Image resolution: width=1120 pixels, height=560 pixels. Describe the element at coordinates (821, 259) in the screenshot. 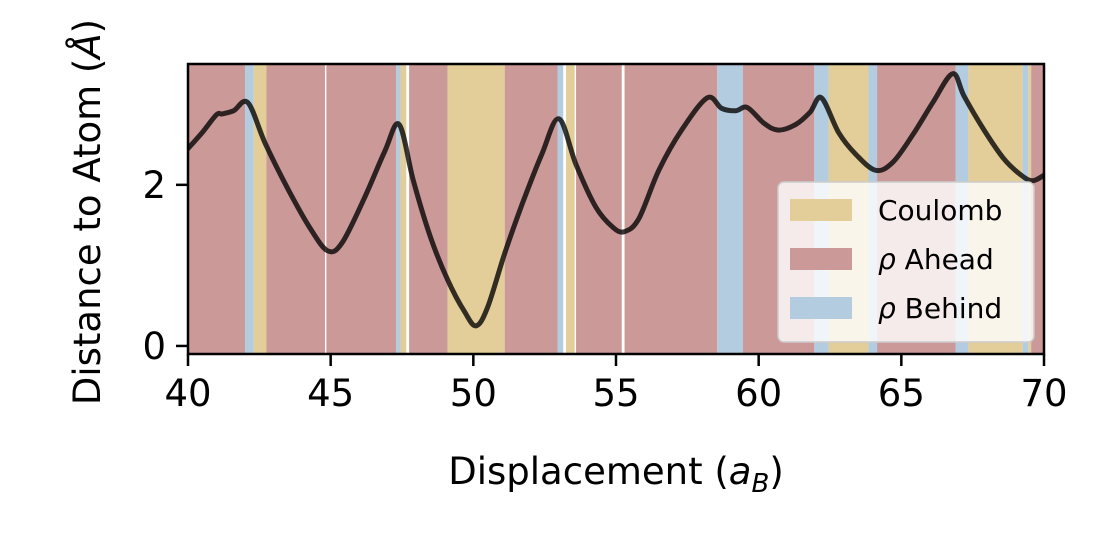

I see `legend-swatch-rho-ahead` at that location.